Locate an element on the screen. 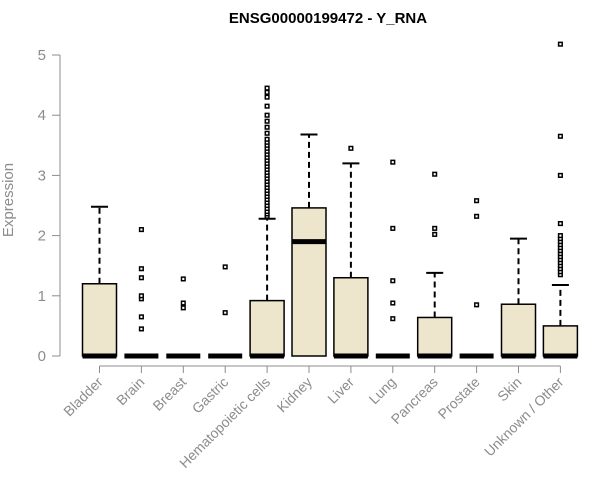 This screenshot has height=500, width=600. x-tick-label: Skin is located at coordinates (509, 389).